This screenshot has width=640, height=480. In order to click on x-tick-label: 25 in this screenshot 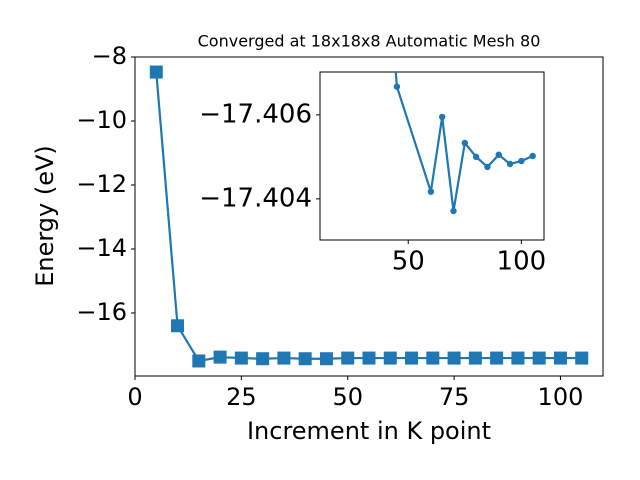, I will do `click(241, 397)`.